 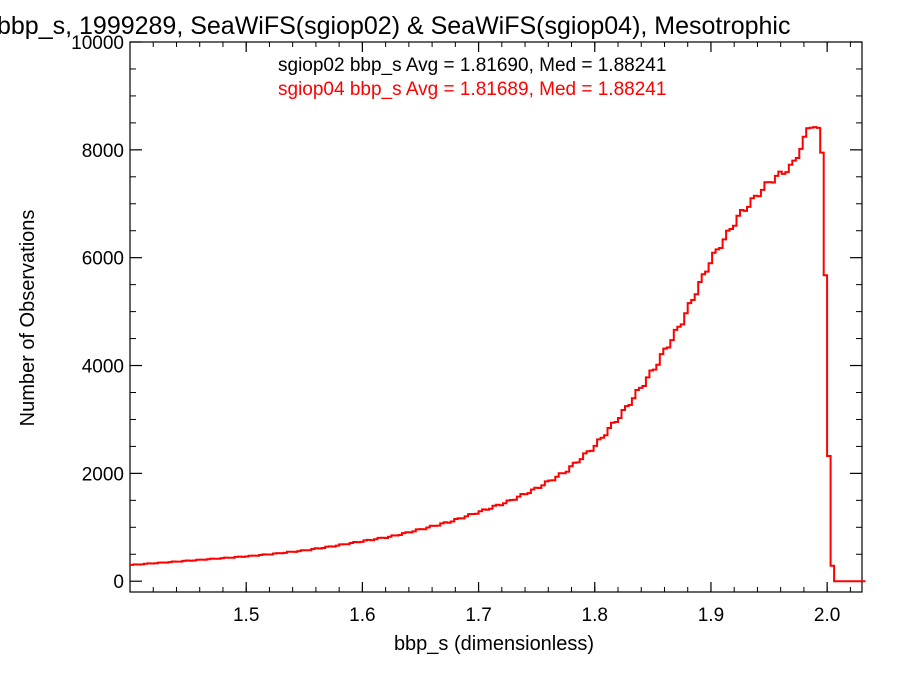 What do you see at coordinates (103, 151) in the screenshot?
I see `y-tick-label: 8000` at bounding box center [103, 151].